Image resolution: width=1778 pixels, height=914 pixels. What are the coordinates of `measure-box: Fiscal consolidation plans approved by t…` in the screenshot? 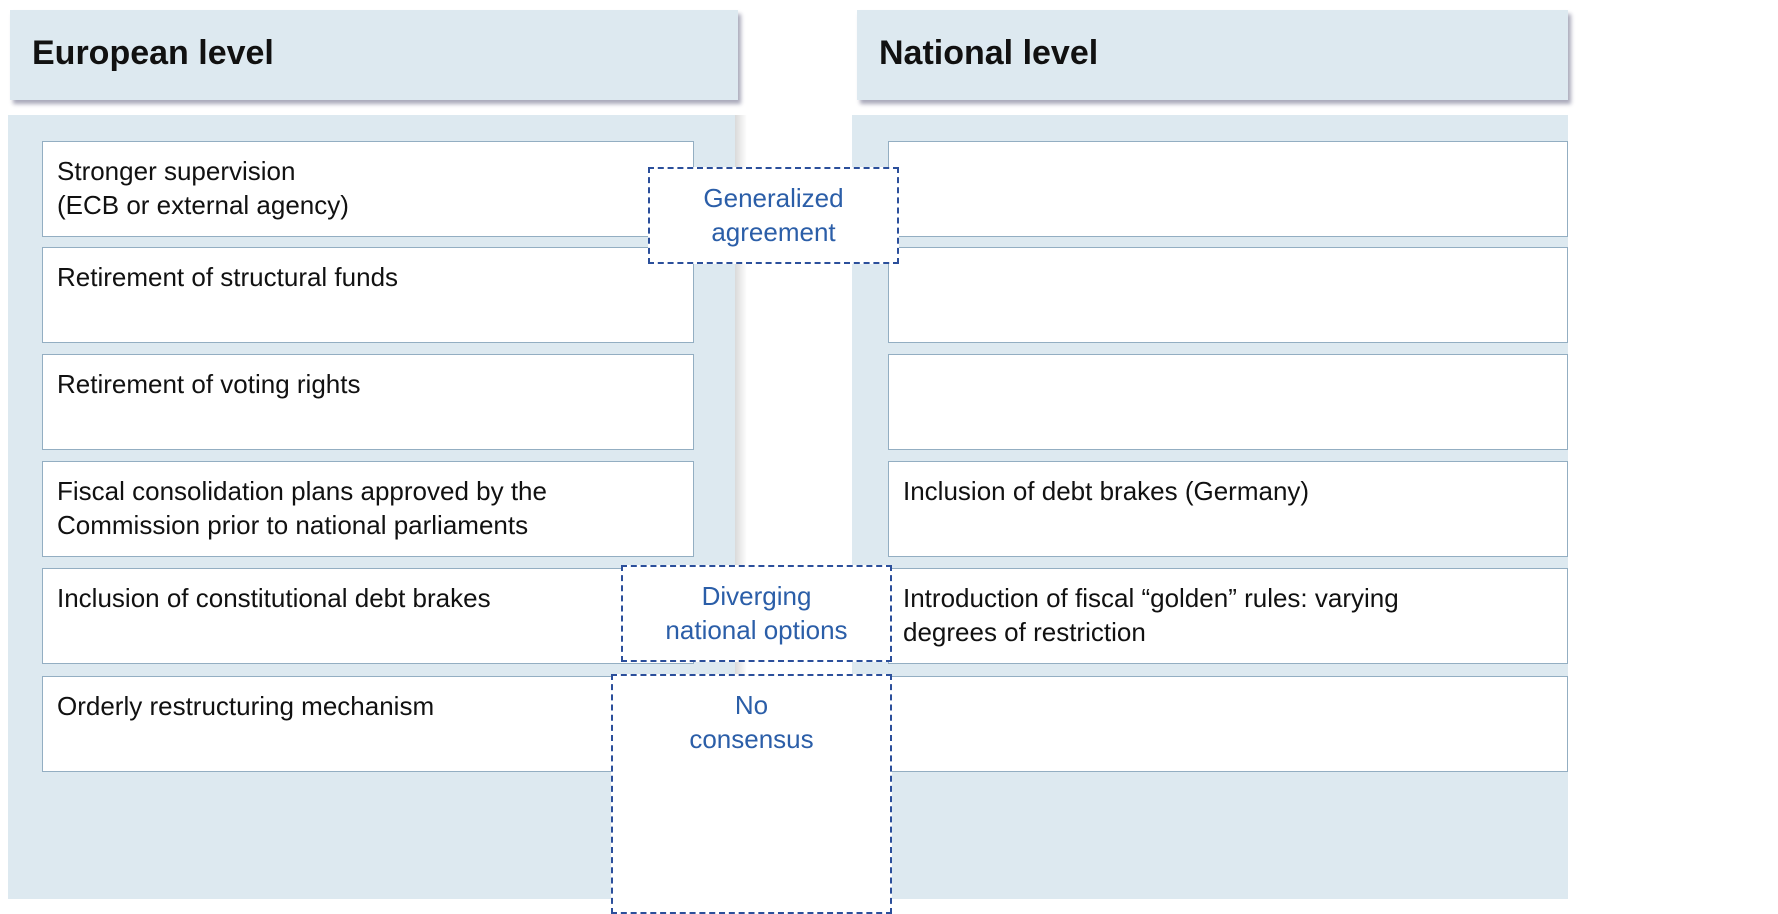 It's located at (368, 509).